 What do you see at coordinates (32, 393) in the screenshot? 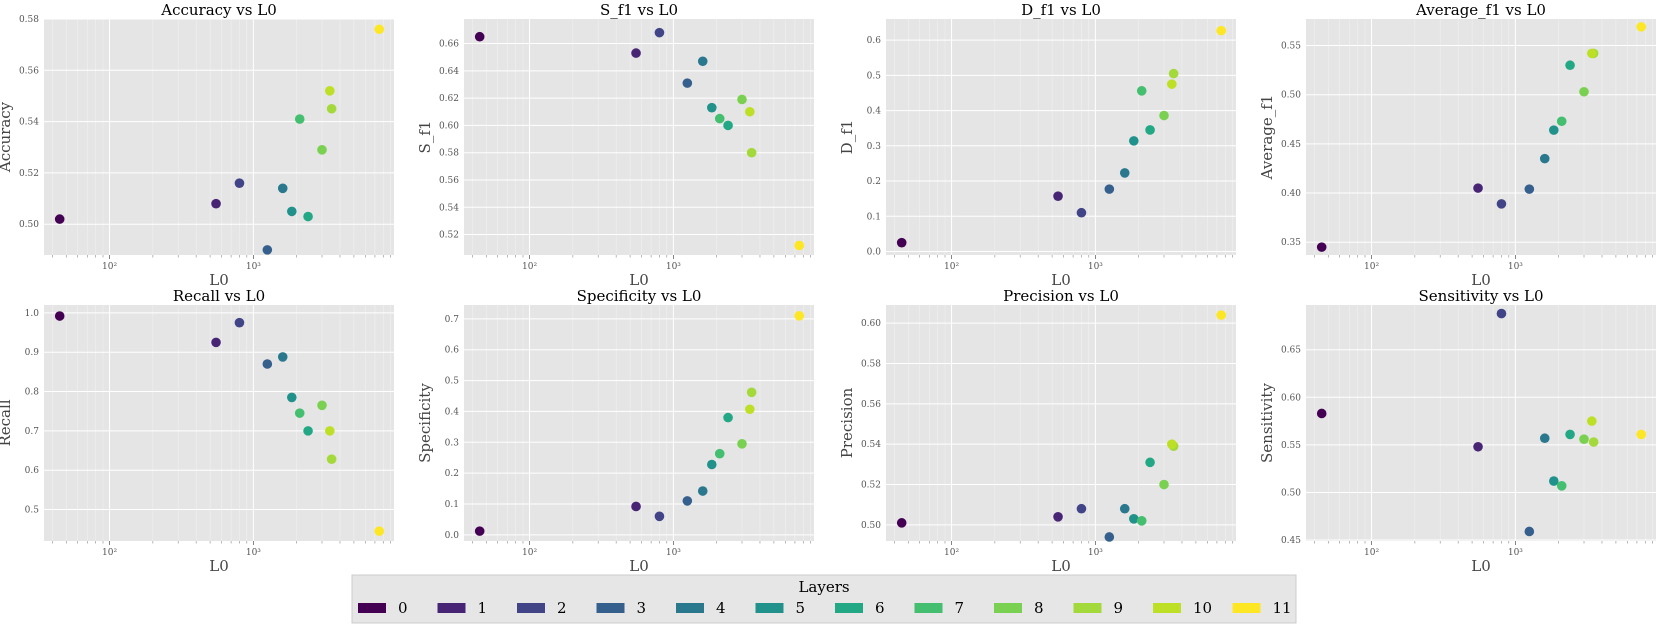
I see `y-tick-label: 0.8` at bounding box center [32, 393].